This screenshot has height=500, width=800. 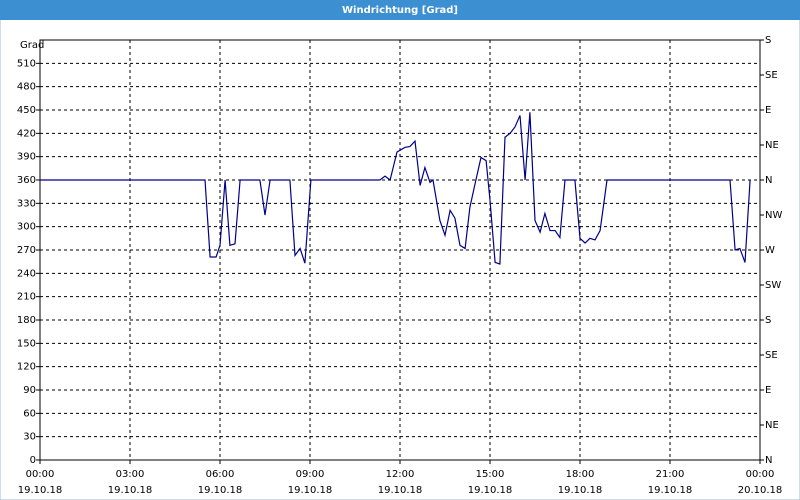 What do you see at coordinates (26, 297) in the screenshot?
I see `y-tick-label: 210` at bounding box center [26, 297].